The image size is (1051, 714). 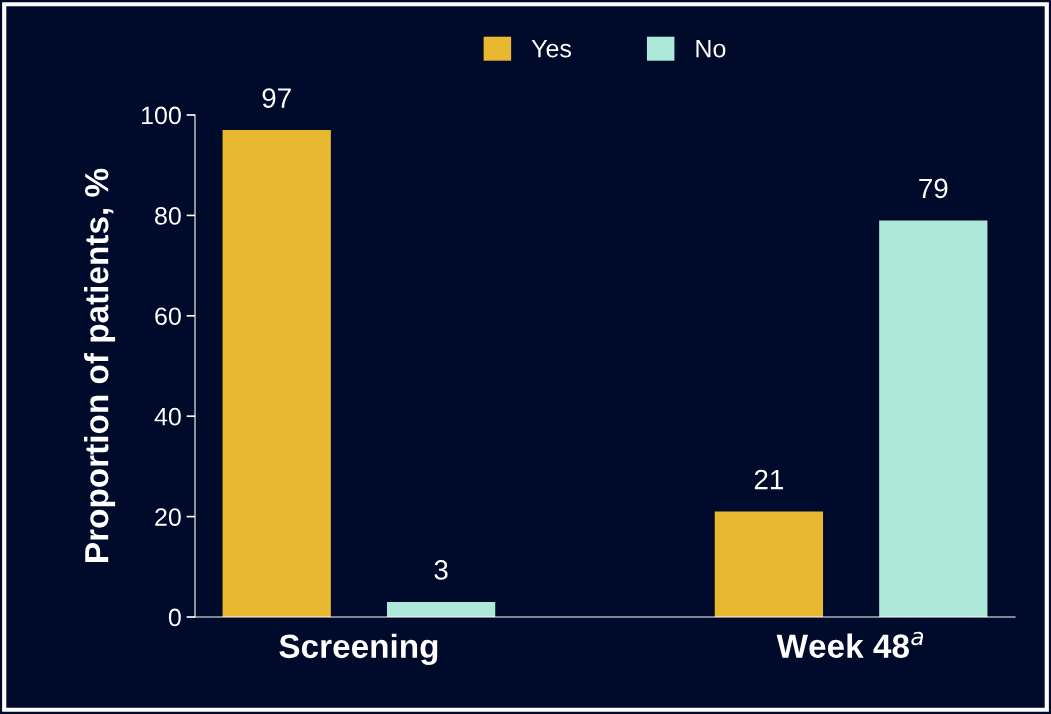 I want to click on y-tick-label: 0, so click(x=174, y=617).